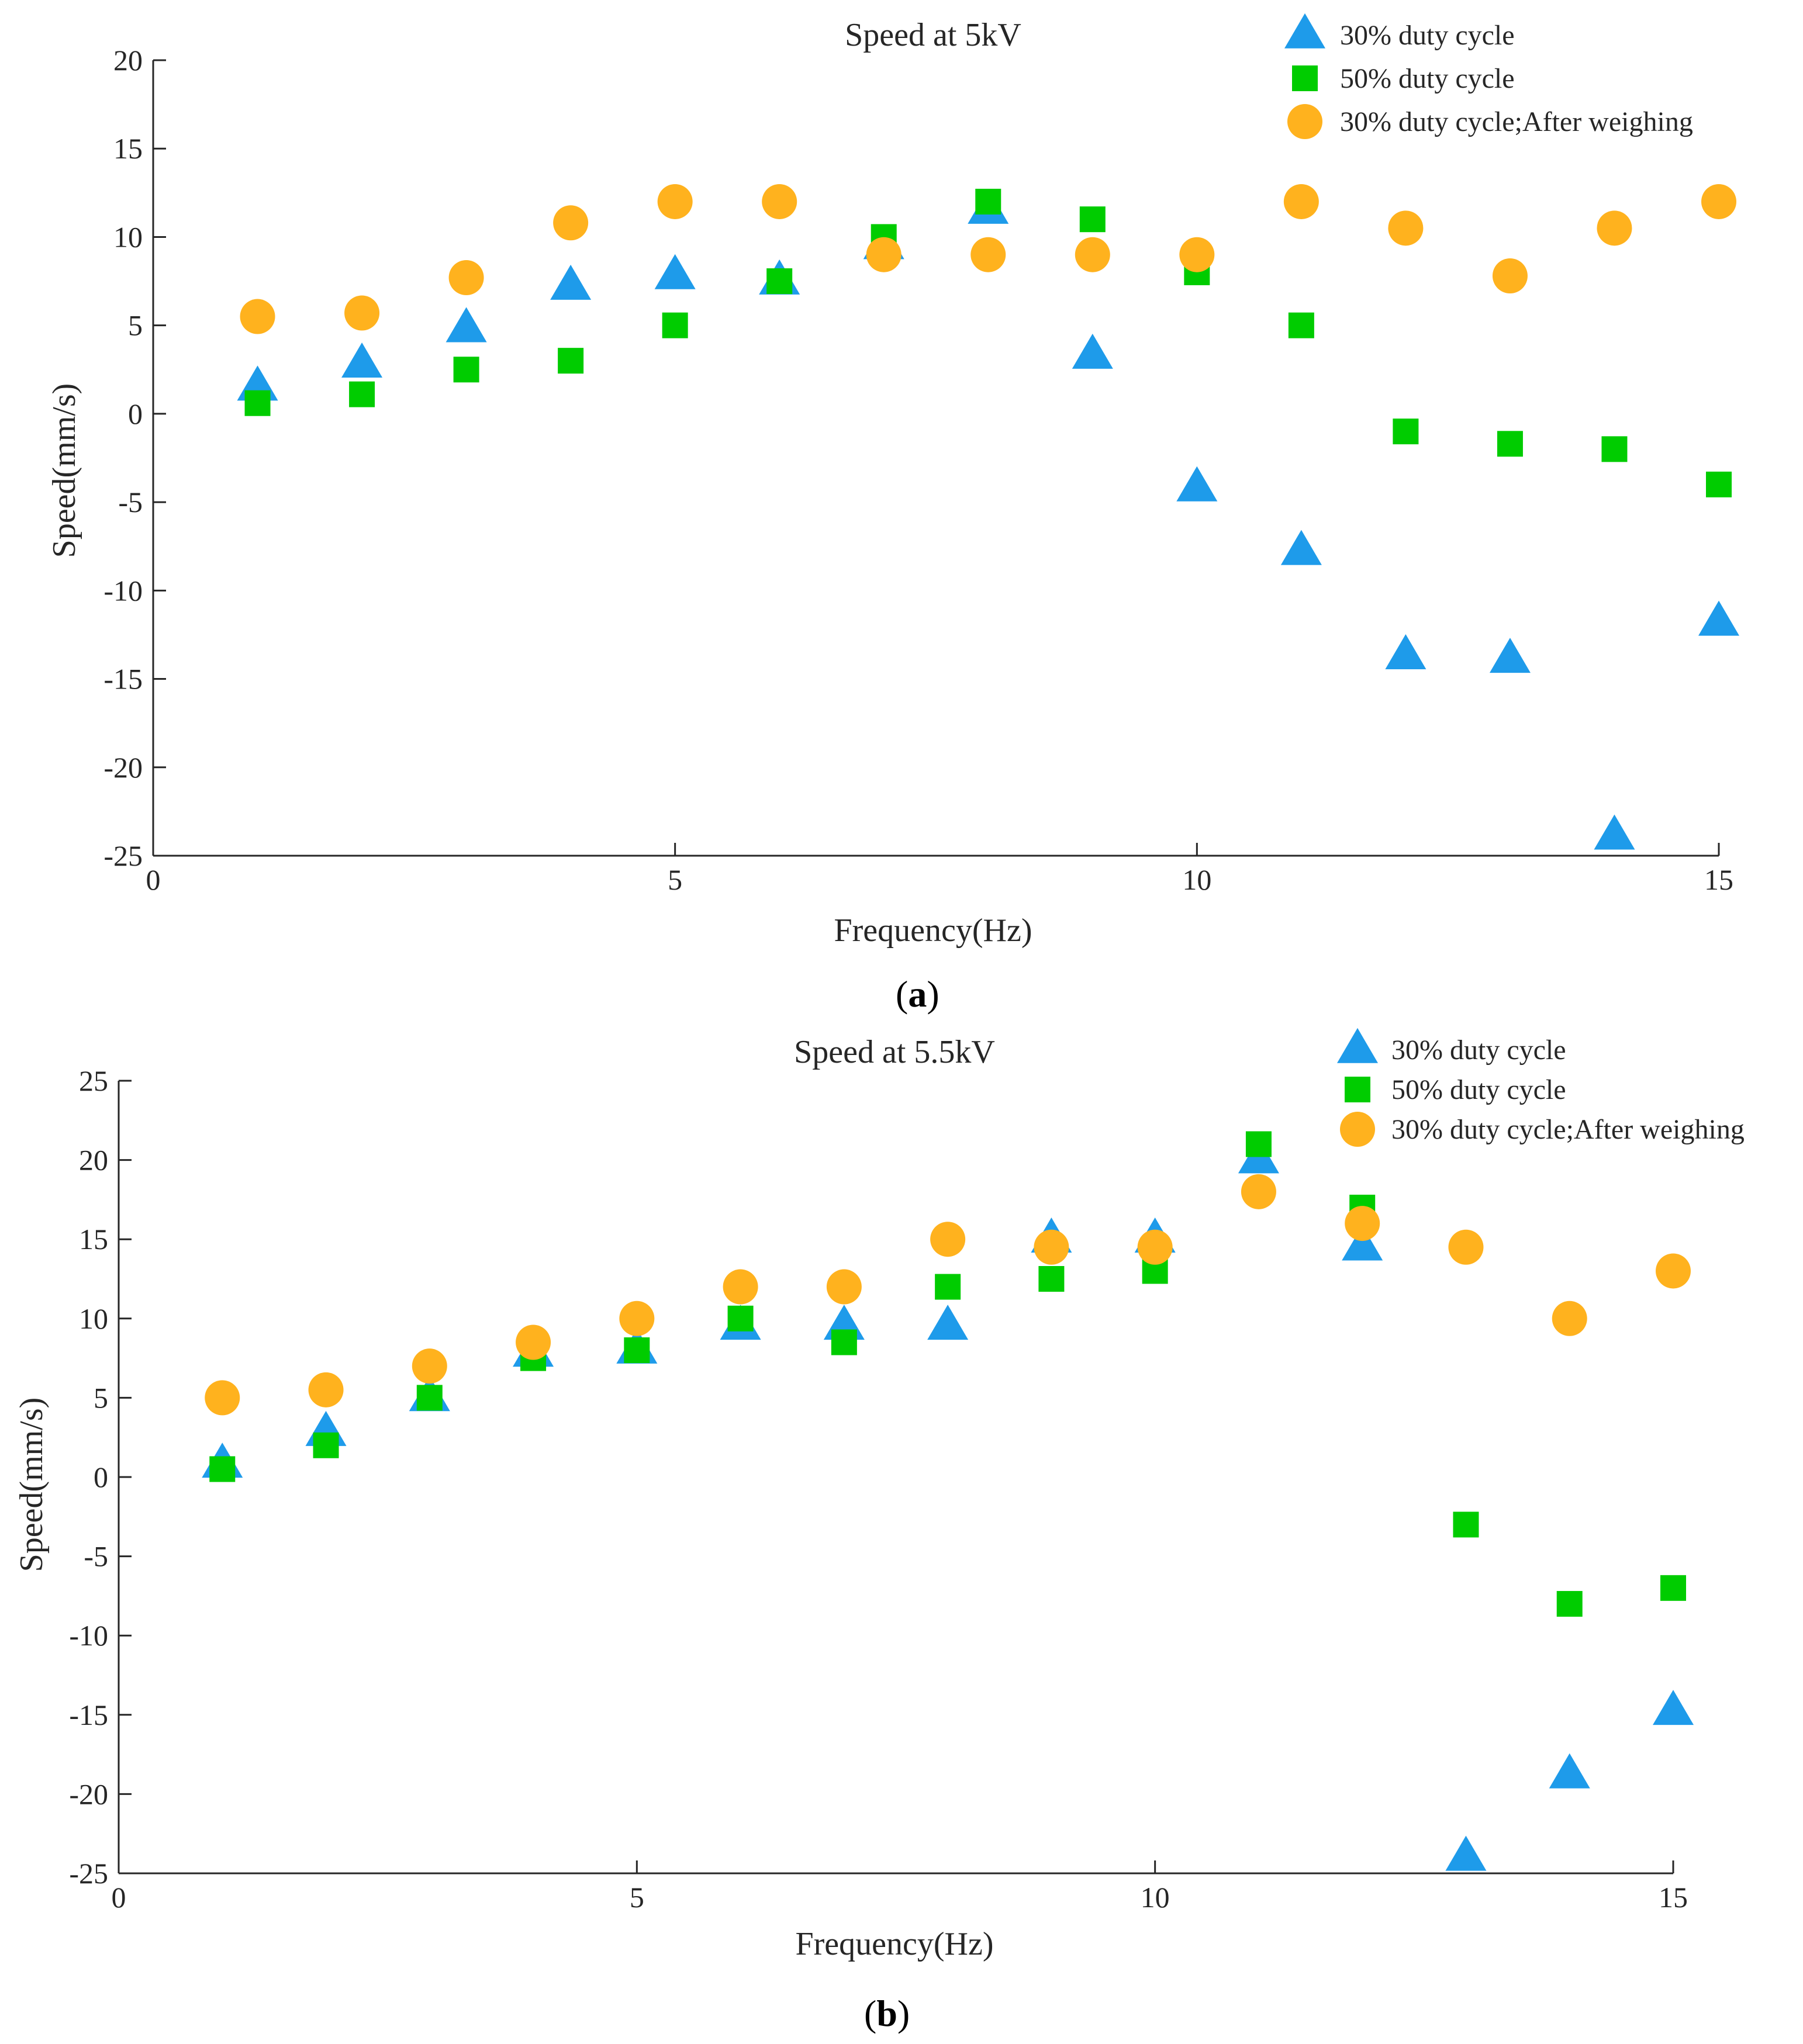 The image size is (1803, 2044). I want to click on y-tick-label: -5, so click(96, 1556).